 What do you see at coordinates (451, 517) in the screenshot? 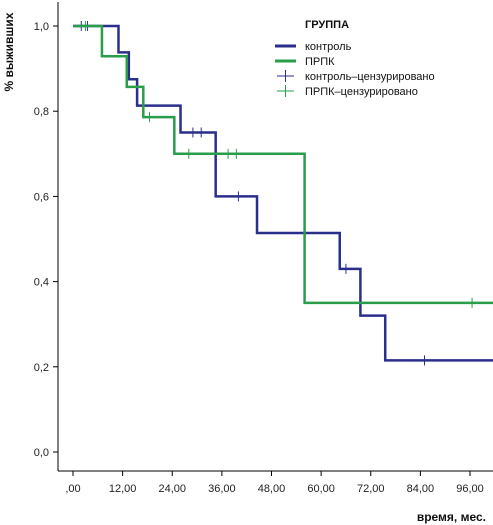
I see `x-axis-title: время, мес.` at bounding box center [451, 517].